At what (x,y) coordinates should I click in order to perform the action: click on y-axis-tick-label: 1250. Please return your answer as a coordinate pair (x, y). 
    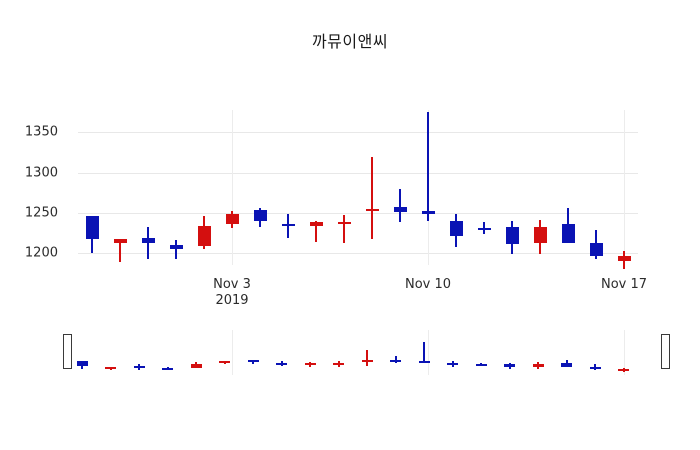
    Looking at the image, I should click on (41, 213).